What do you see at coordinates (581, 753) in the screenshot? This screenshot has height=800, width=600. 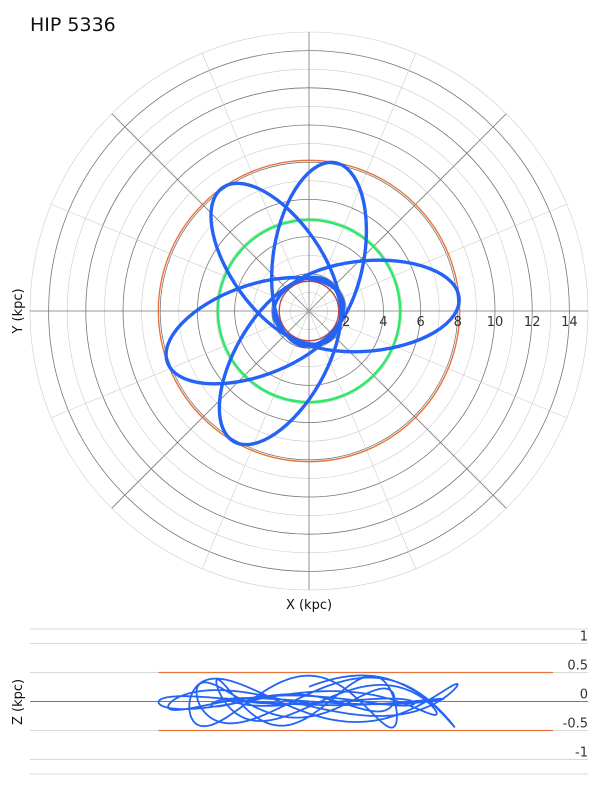 I see `z-tick-label: -1` at bounding box center [581, 753].